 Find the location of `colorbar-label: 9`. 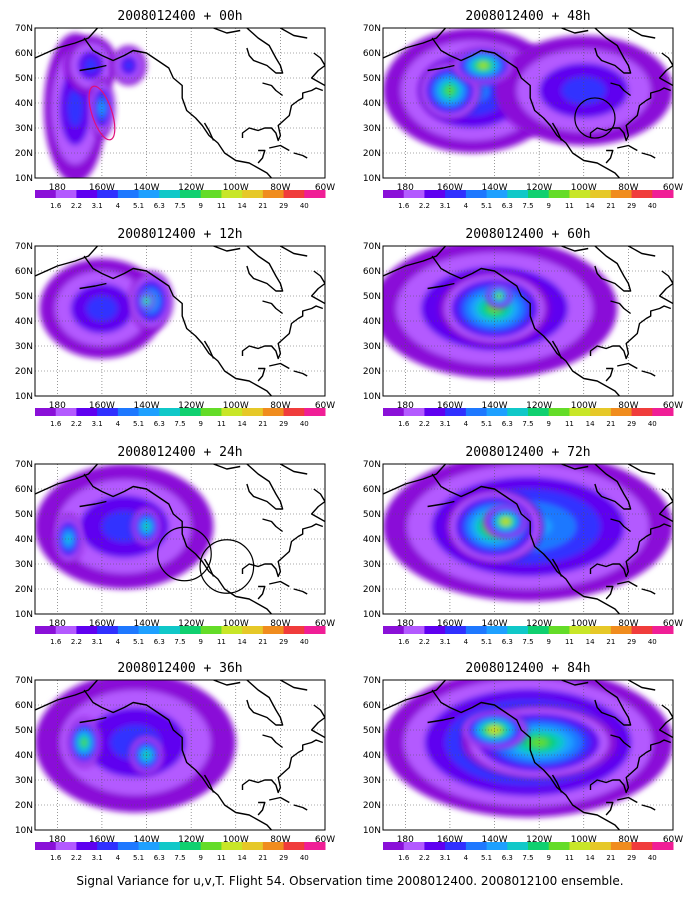

colorbar-label: 9 is located at coordinates (200, 642).